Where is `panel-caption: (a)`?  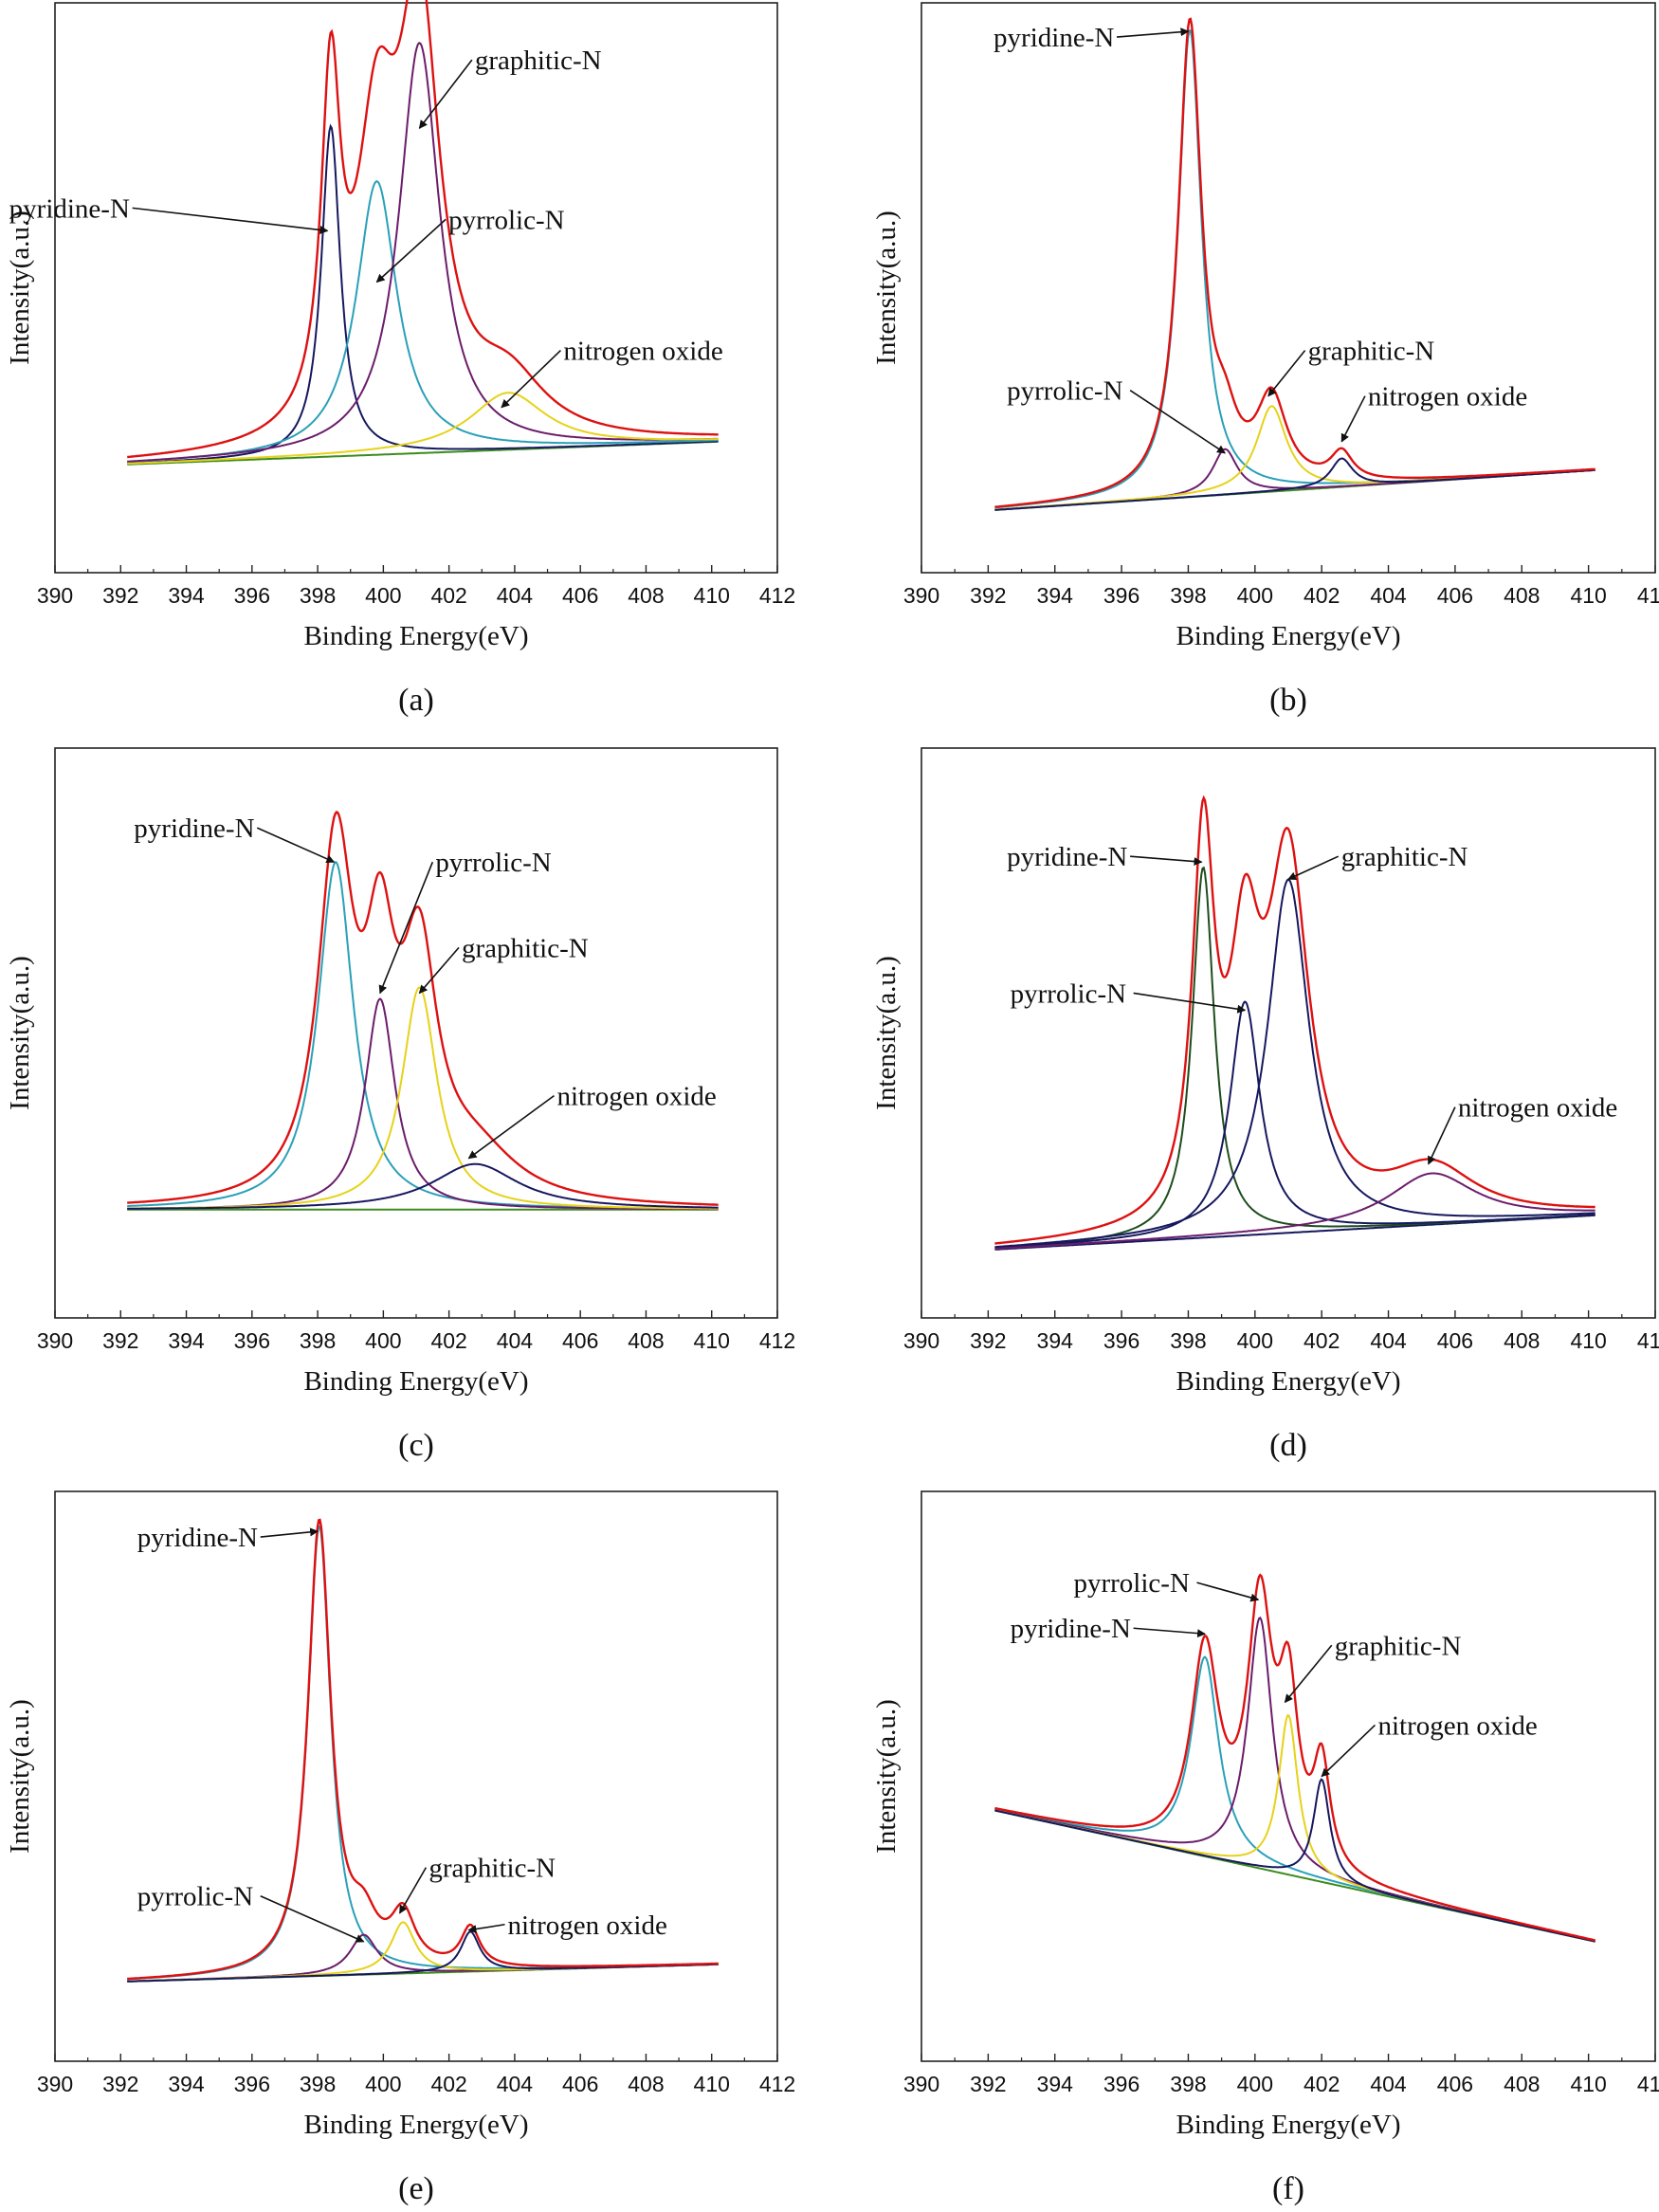 panel-caption: (a) is located at coordinates (416, 700).